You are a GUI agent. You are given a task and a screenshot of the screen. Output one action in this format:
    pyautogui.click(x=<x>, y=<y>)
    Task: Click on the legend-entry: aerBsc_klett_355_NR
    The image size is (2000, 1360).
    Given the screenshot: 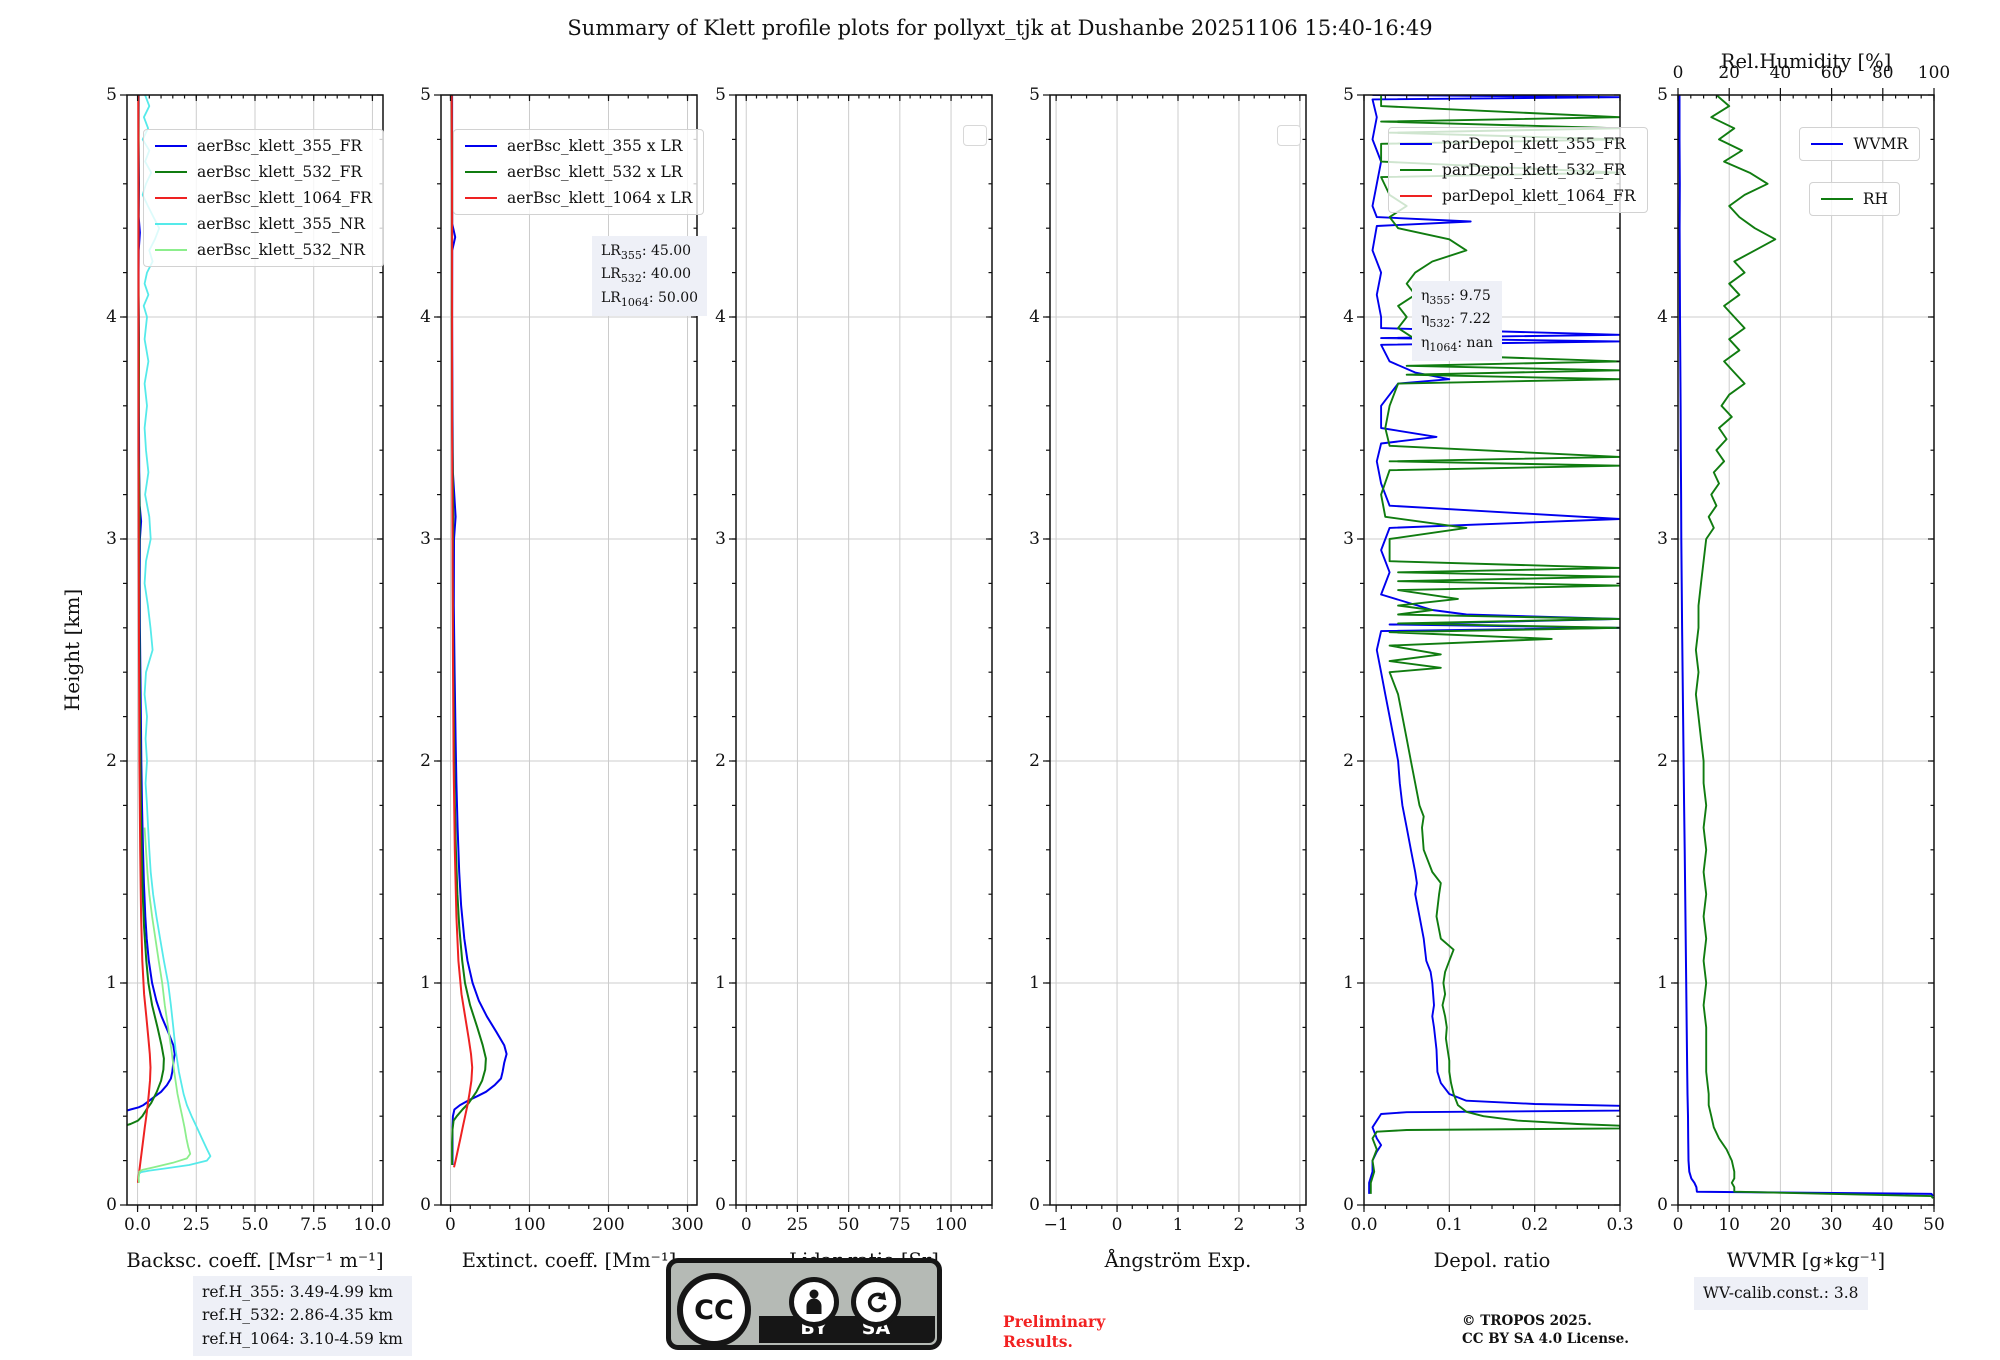 What is the action you would take?
    pyautogui.click(x=263, y=224)
    